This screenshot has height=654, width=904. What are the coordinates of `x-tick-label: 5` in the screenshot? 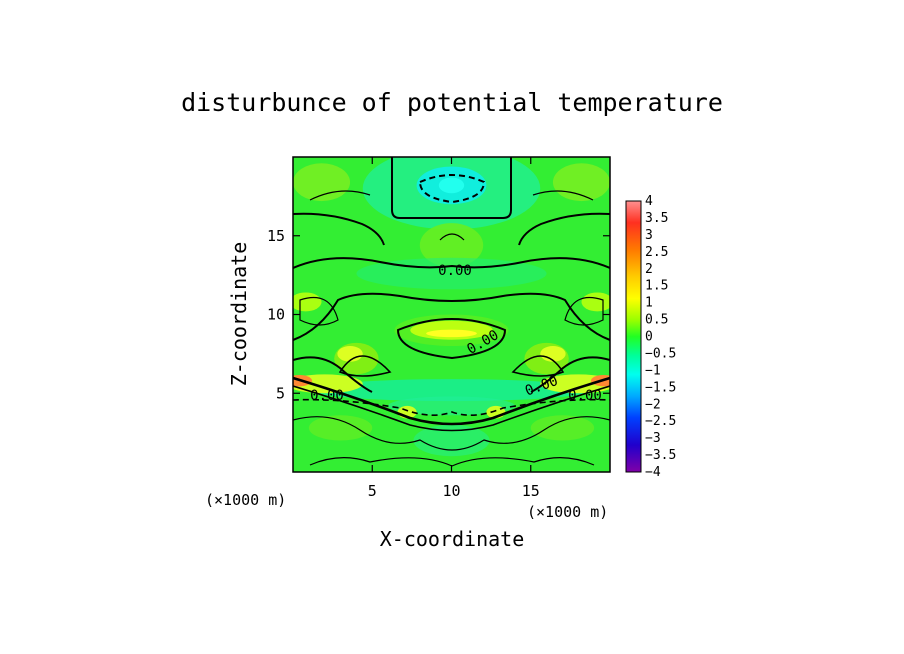 It's located at (372, 491).